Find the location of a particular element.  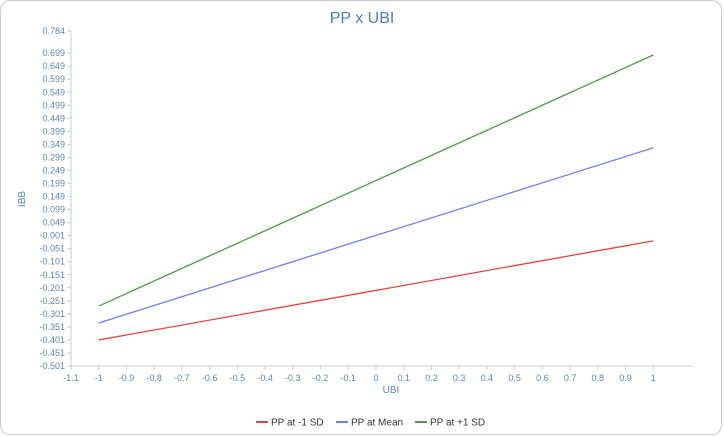

x-tick-label: -0.2 is located at coordinates (321, 378).